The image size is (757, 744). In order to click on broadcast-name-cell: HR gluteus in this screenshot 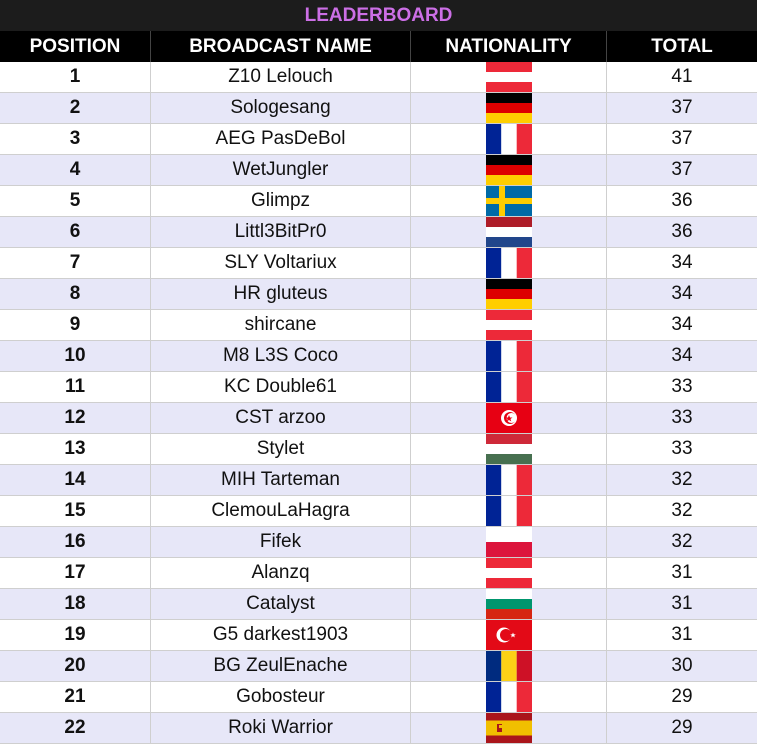, I will do `click(281, 294)`.